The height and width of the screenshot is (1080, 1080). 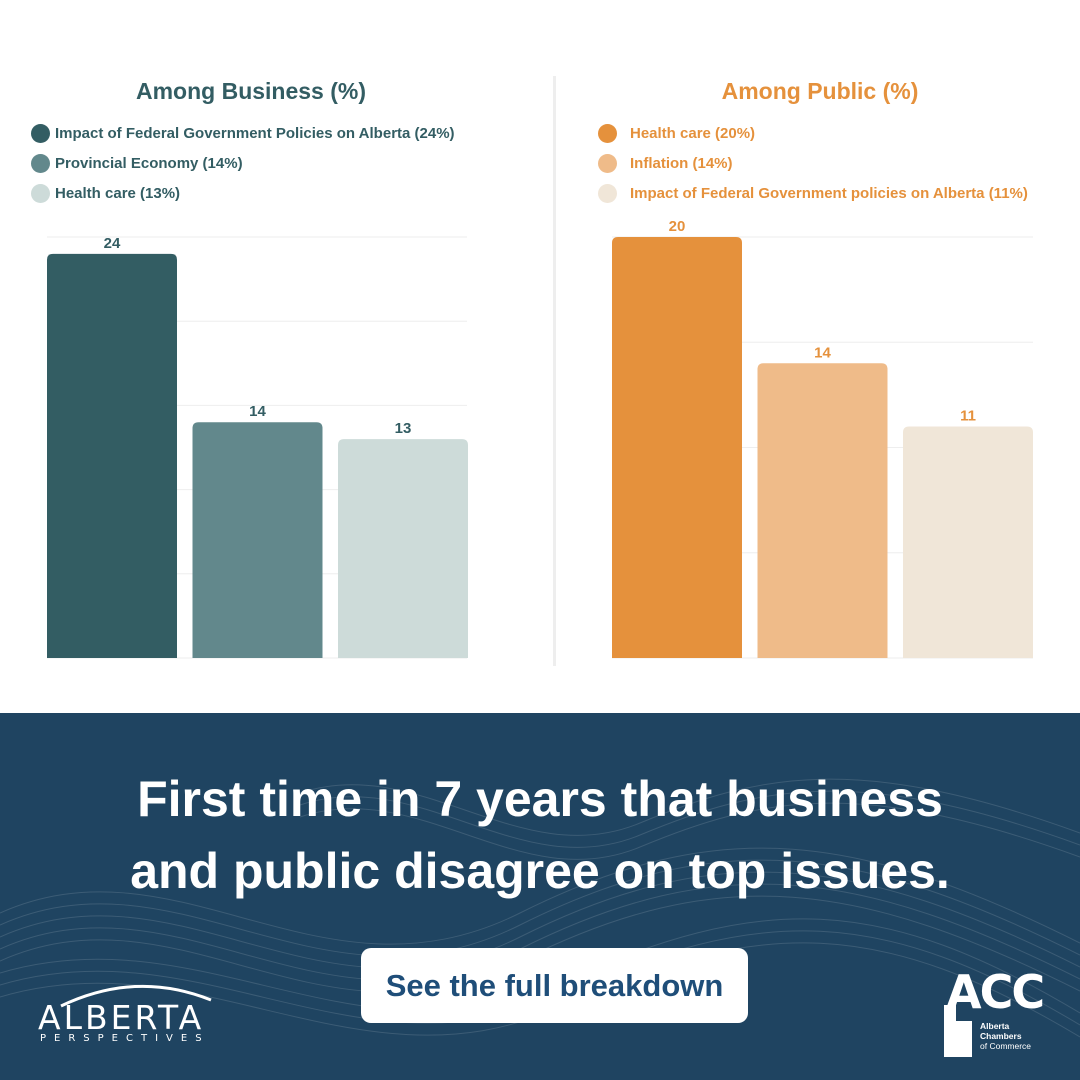 What do you see at coordinates (243, 193) in the screenshot?
I see `legend-item: Health care (13%)` at bounding box center [243, 193].